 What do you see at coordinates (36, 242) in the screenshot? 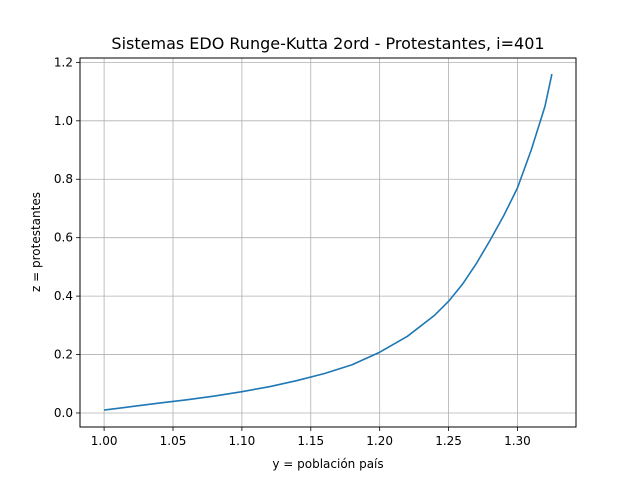
I see `y-axis-label: z = protestantes` at bounding box center [36, 242].